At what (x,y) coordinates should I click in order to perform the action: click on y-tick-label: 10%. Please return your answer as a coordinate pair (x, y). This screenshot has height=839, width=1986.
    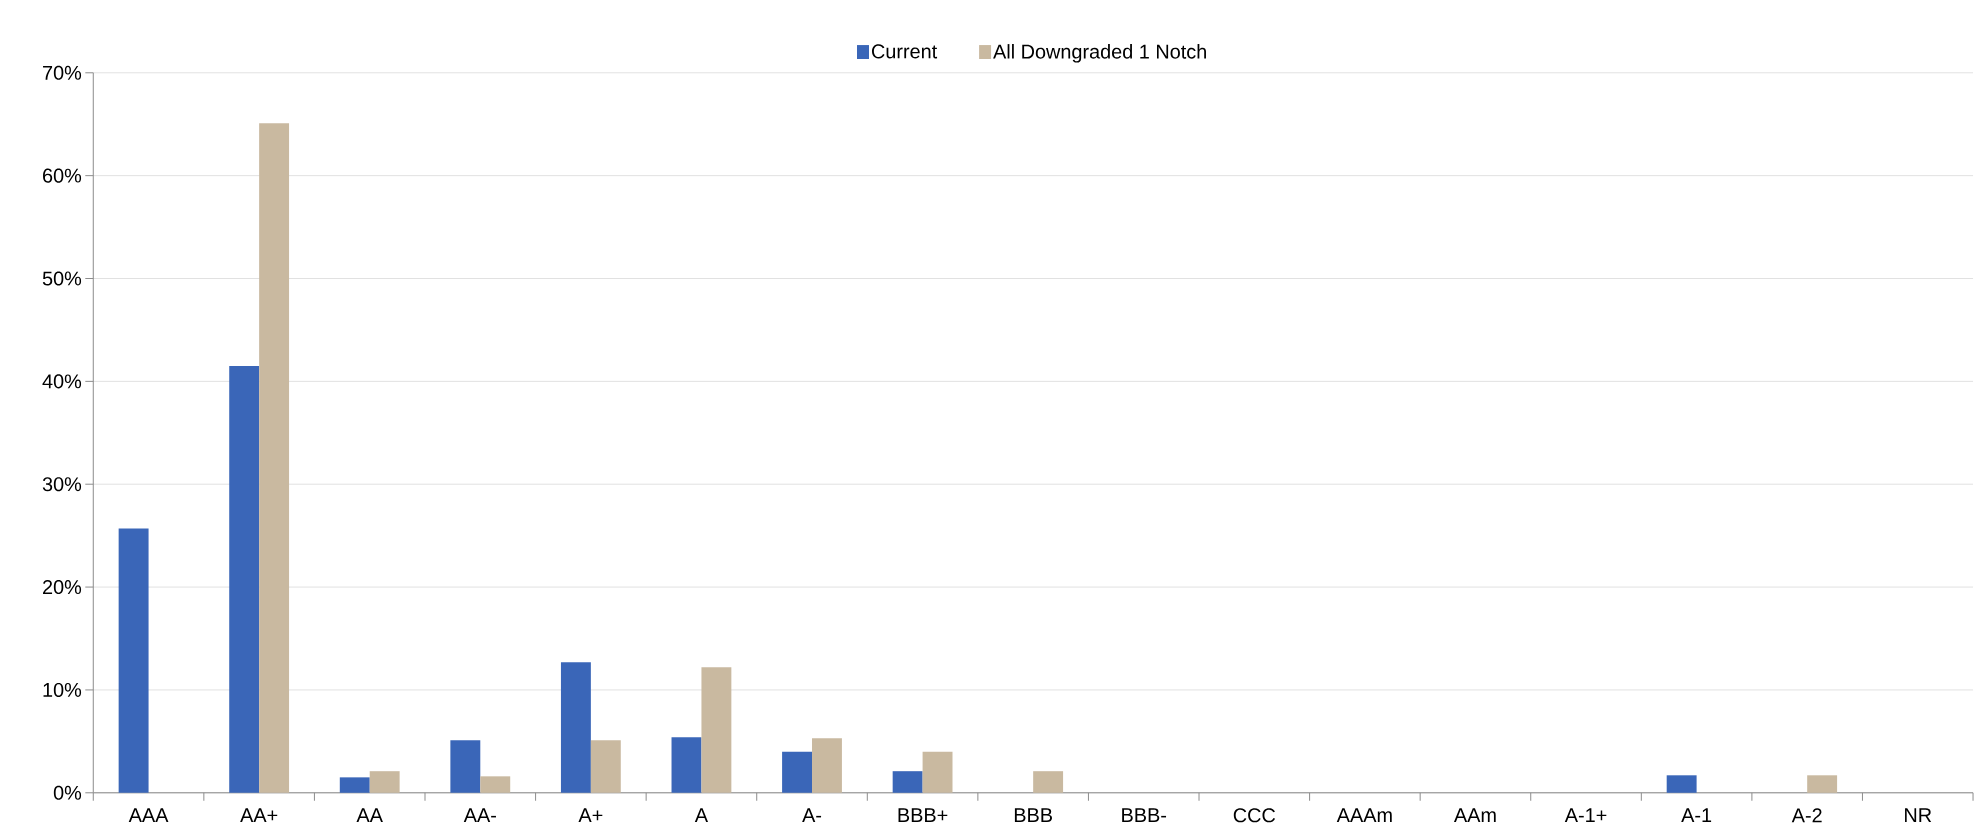
    Looking at the image, I should click on (62, 690).